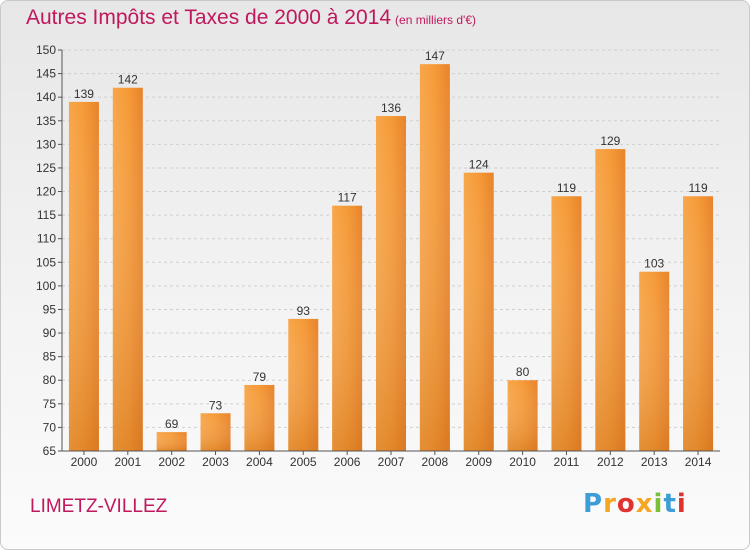 This screenshot has width=750, height=550. What do you see at coordinates (522, 462) in the screenshot?
I see `x-tick-label: 2010` at bounding box center [522, 462].